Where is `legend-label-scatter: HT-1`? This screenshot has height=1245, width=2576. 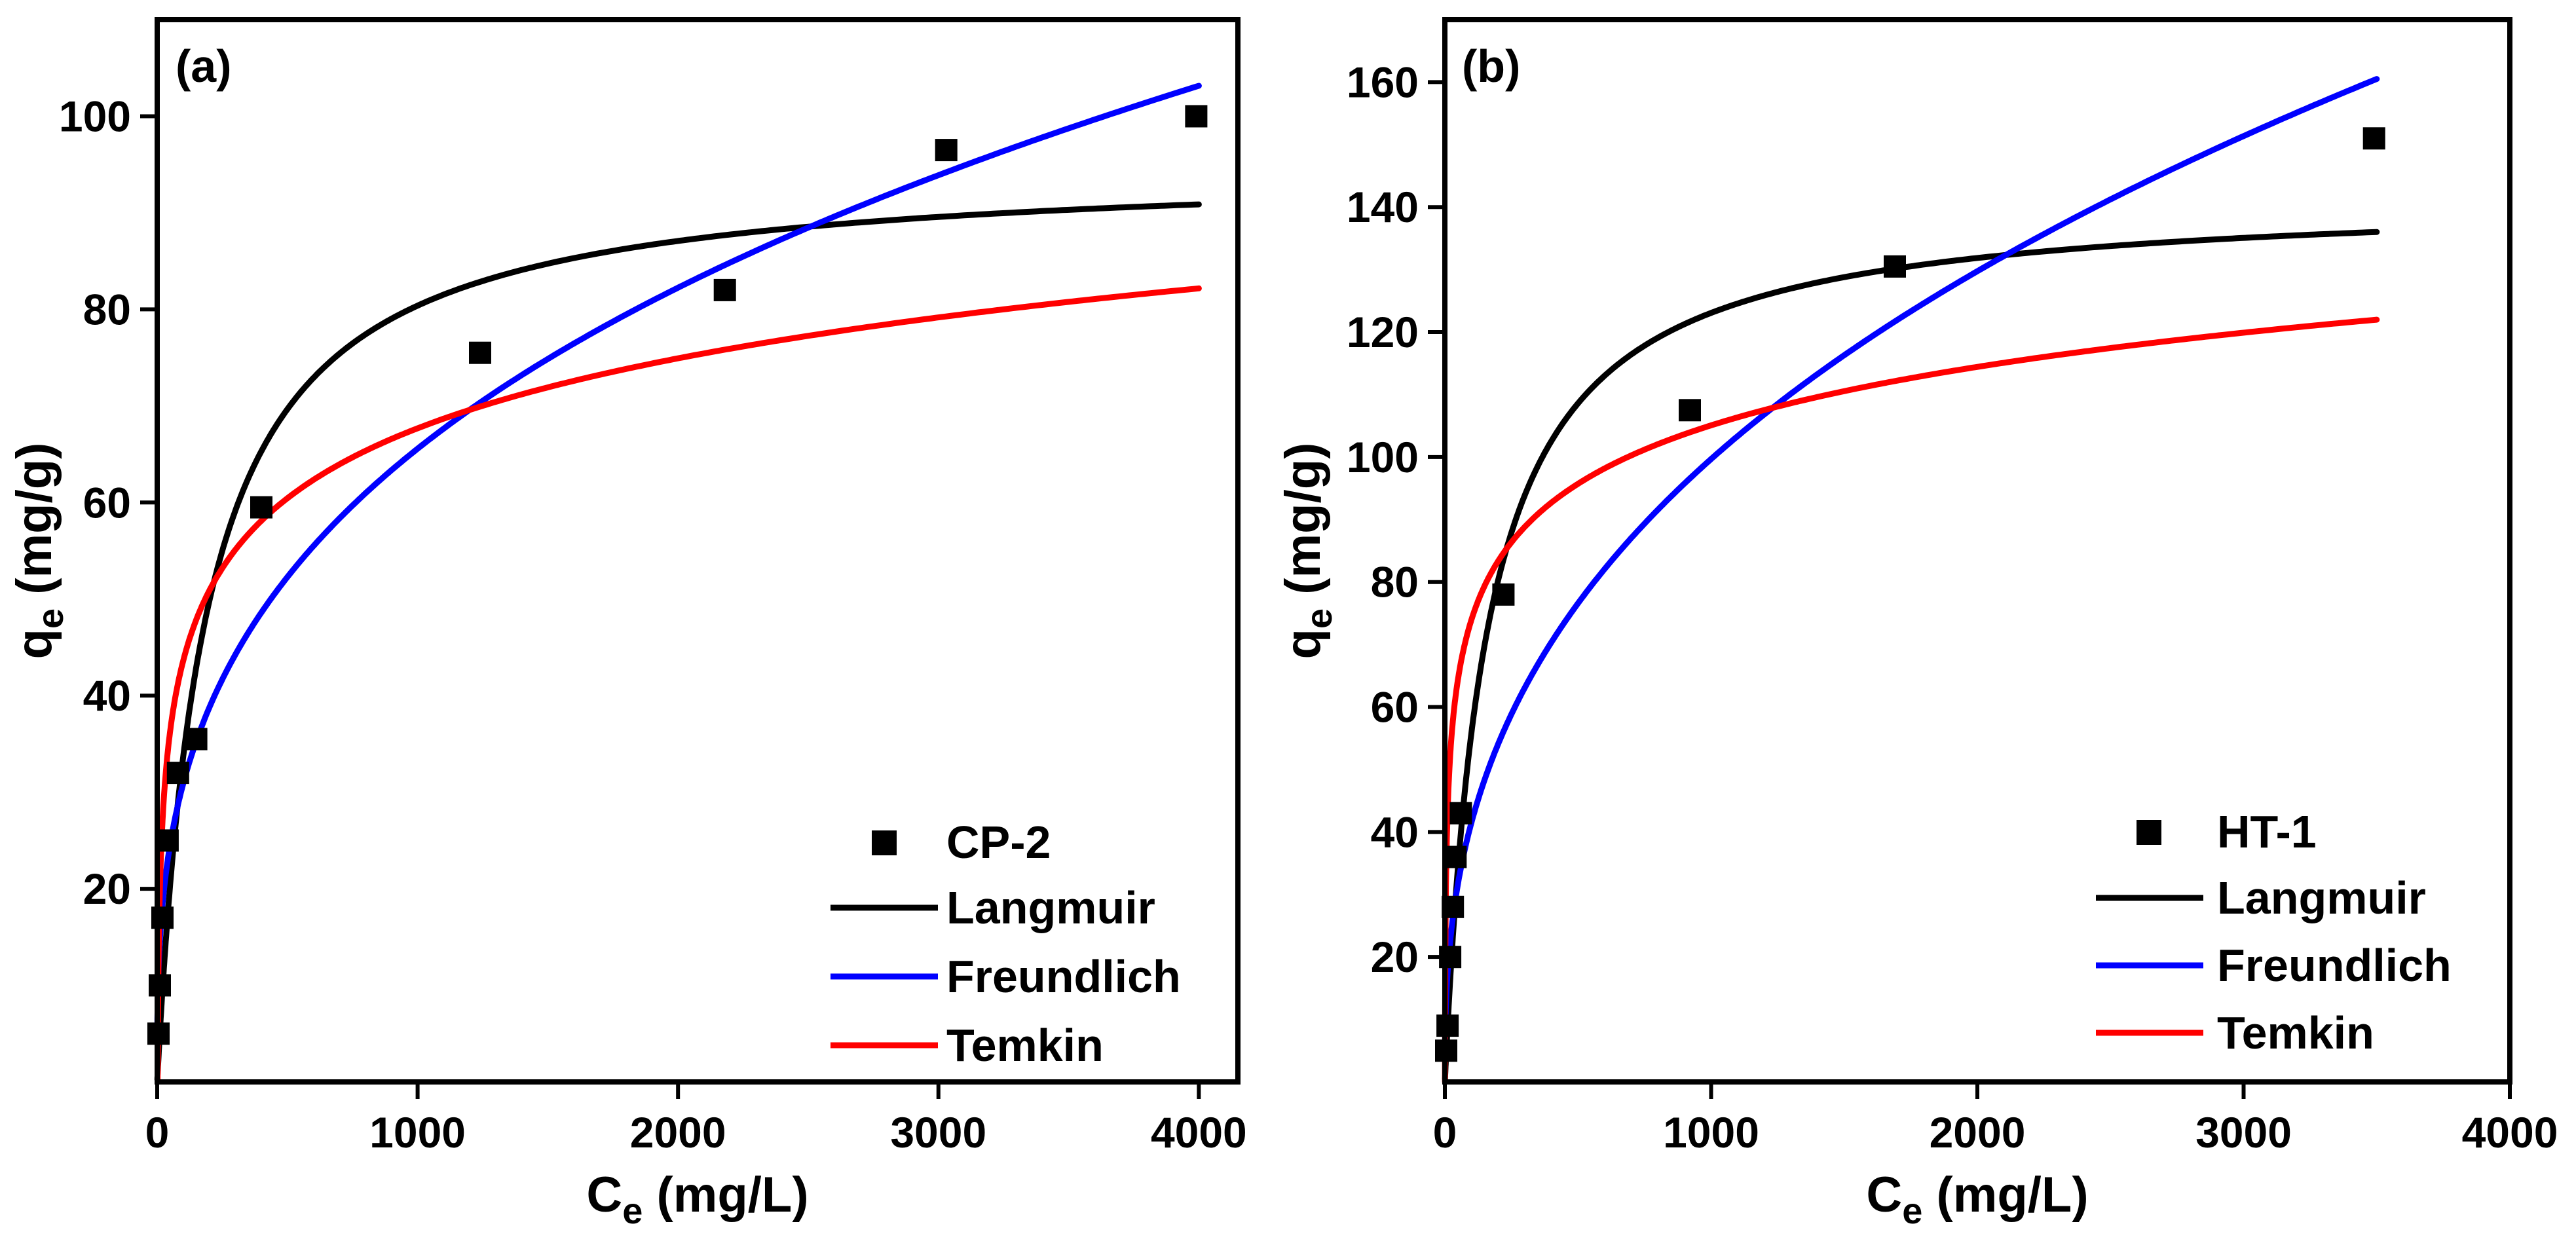 legend-label-scatter: HT-1 is located at coordinates (2267, 831).